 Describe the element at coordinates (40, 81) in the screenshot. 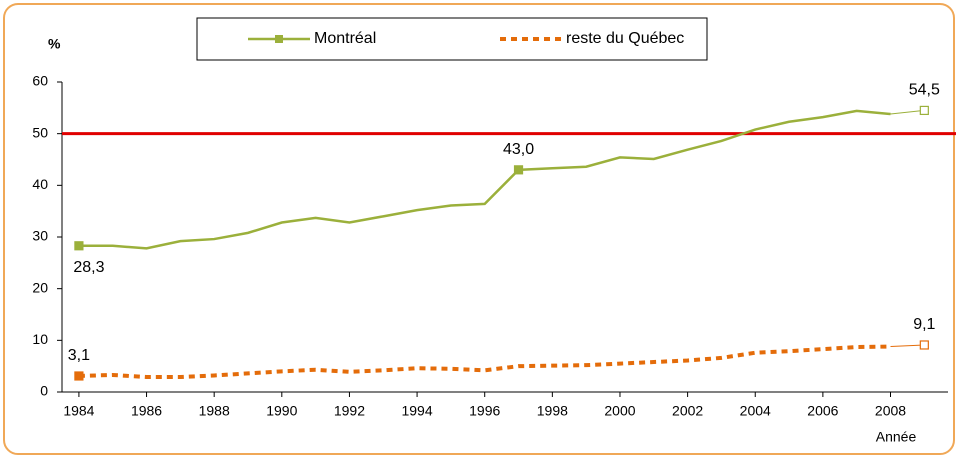

I see `y-tick-label: 60` at that location.